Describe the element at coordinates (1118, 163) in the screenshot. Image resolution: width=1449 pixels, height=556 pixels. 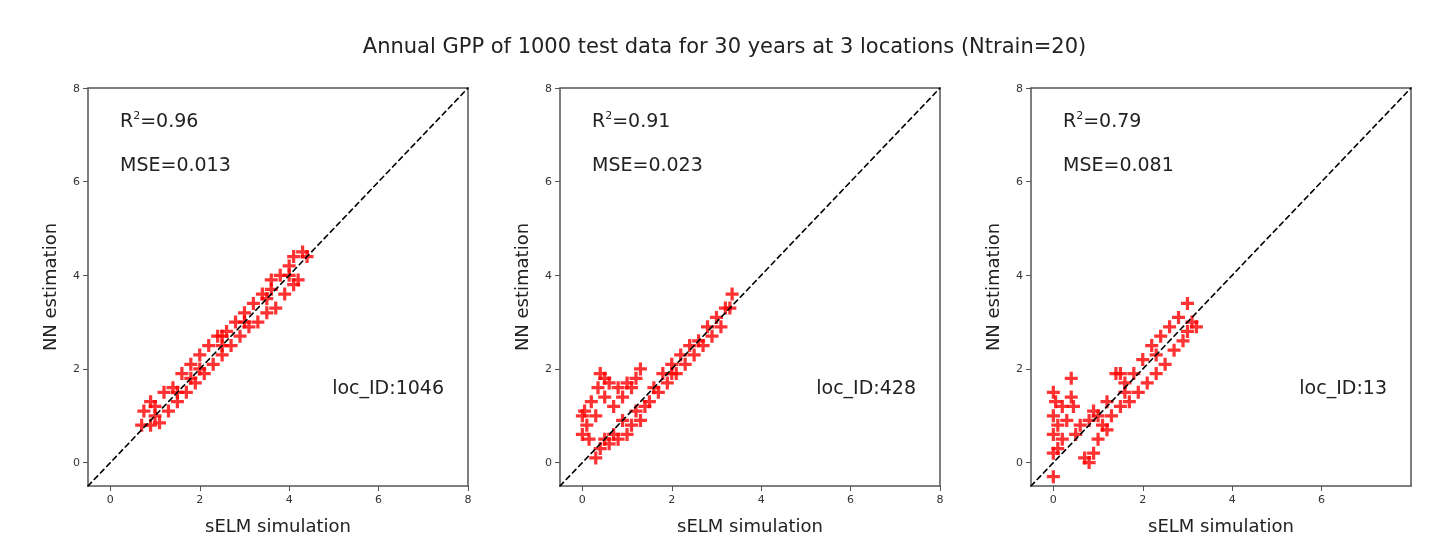
I see `annotation: MSE=0.081` at that location.